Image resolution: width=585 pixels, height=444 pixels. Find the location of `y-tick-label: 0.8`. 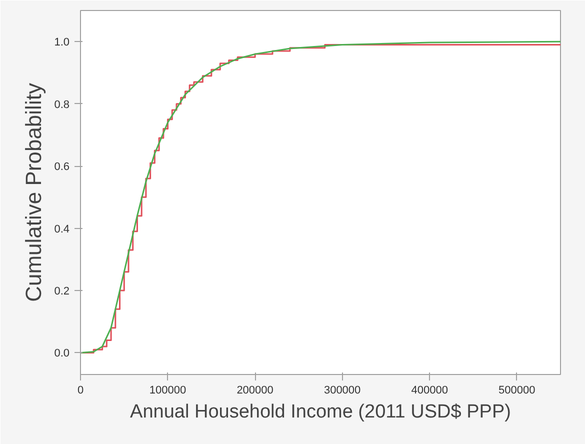

y-tick-label: 0.8 is located at coordinates (62, 104).